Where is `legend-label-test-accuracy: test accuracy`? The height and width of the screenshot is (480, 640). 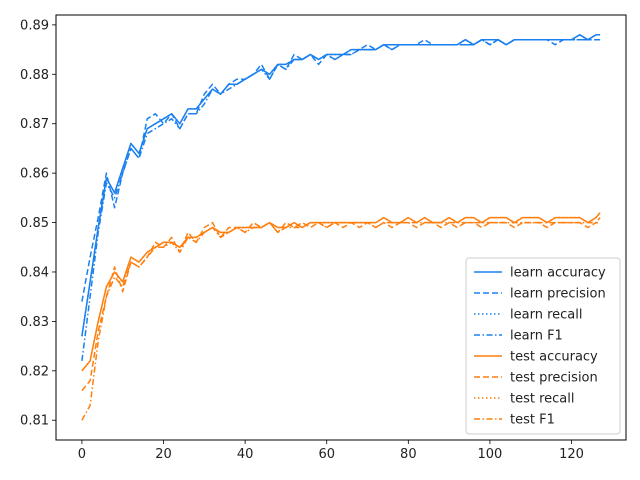
legend-label-test-accuracy: test accuracy is located at coordinates (554, 357).